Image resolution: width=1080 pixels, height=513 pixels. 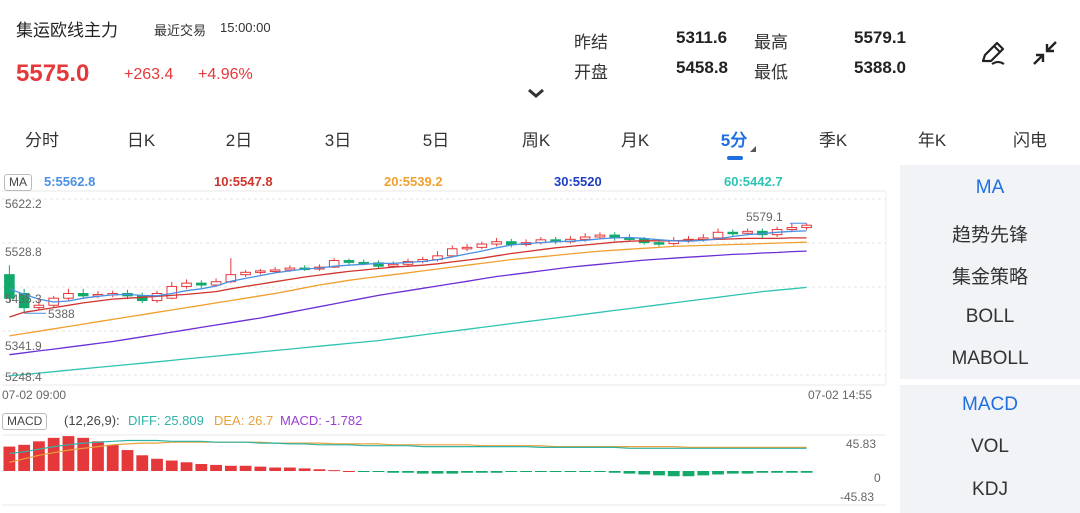 What do you see at coordinates (990, 404) in the screenshot?
I see `indicator-macd: MACD` at bounding box center [990, 404].